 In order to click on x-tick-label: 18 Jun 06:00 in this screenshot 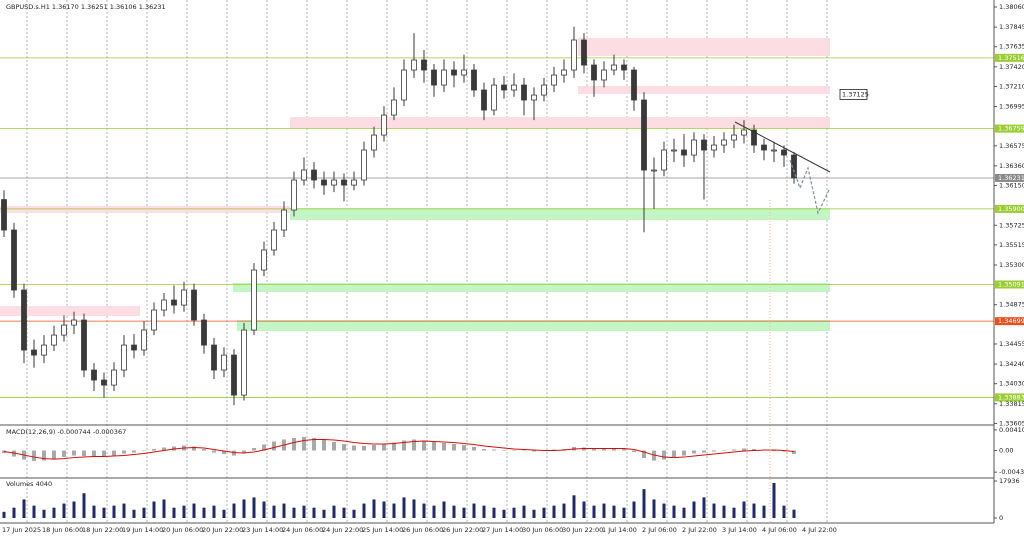, I will do `click(62, 530)`.